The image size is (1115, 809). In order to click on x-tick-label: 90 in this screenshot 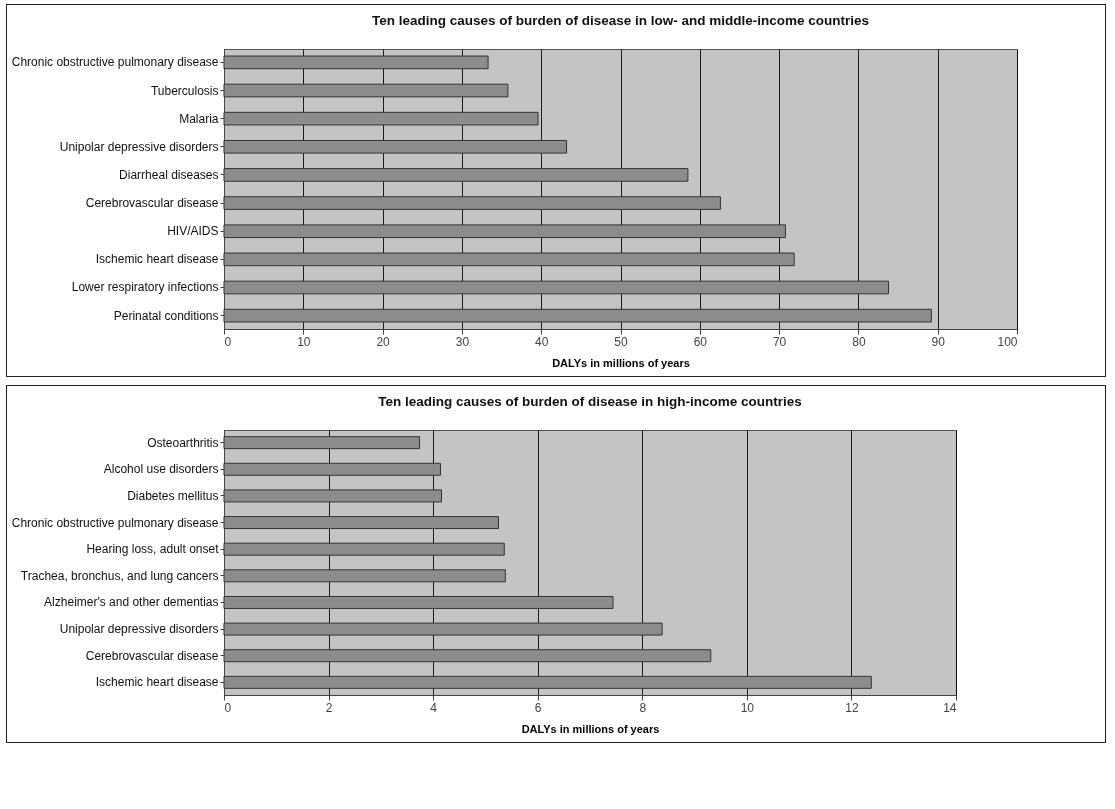, I will do `click(938, 341)`.